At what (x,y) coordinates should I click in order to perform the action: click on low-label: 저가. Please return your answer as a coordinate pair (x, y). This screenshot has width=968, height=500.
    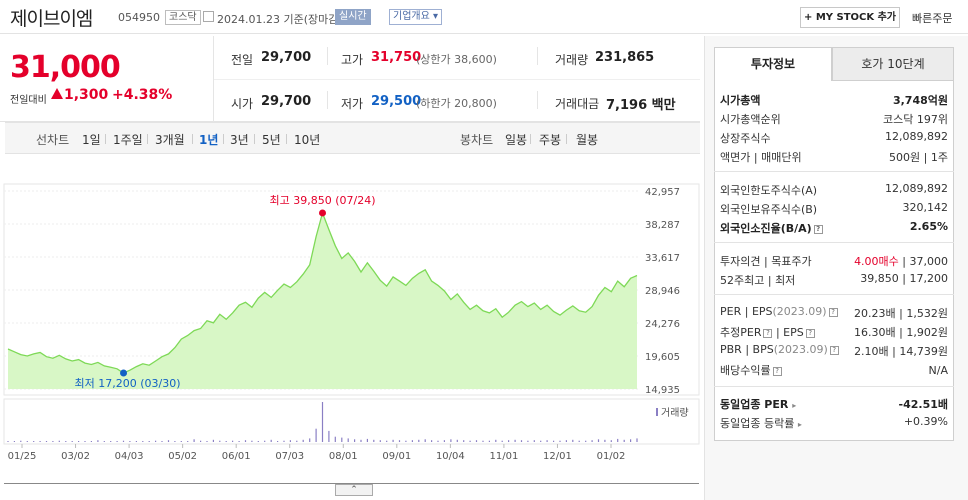
    Looking at the image, I should click on (352, 104).